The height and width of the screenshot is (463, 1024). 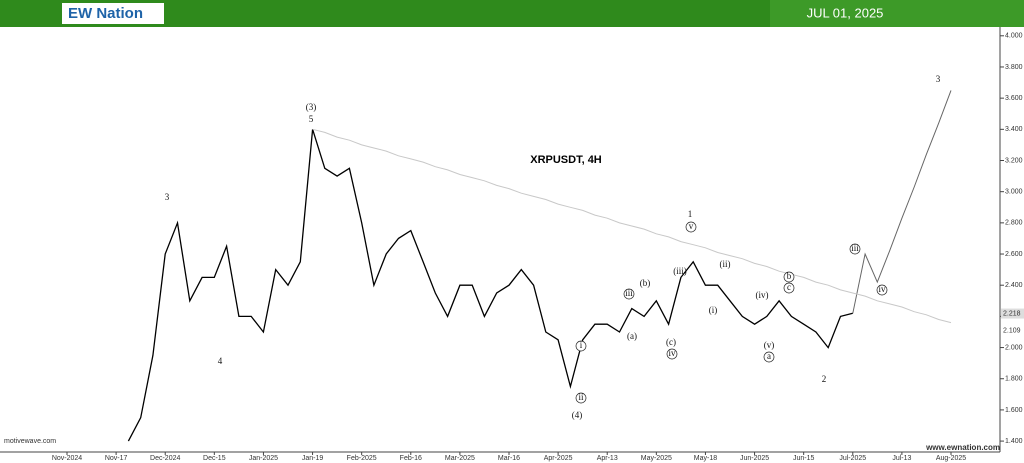 I want to click on wave-label: a, so click(x=769, y=356).